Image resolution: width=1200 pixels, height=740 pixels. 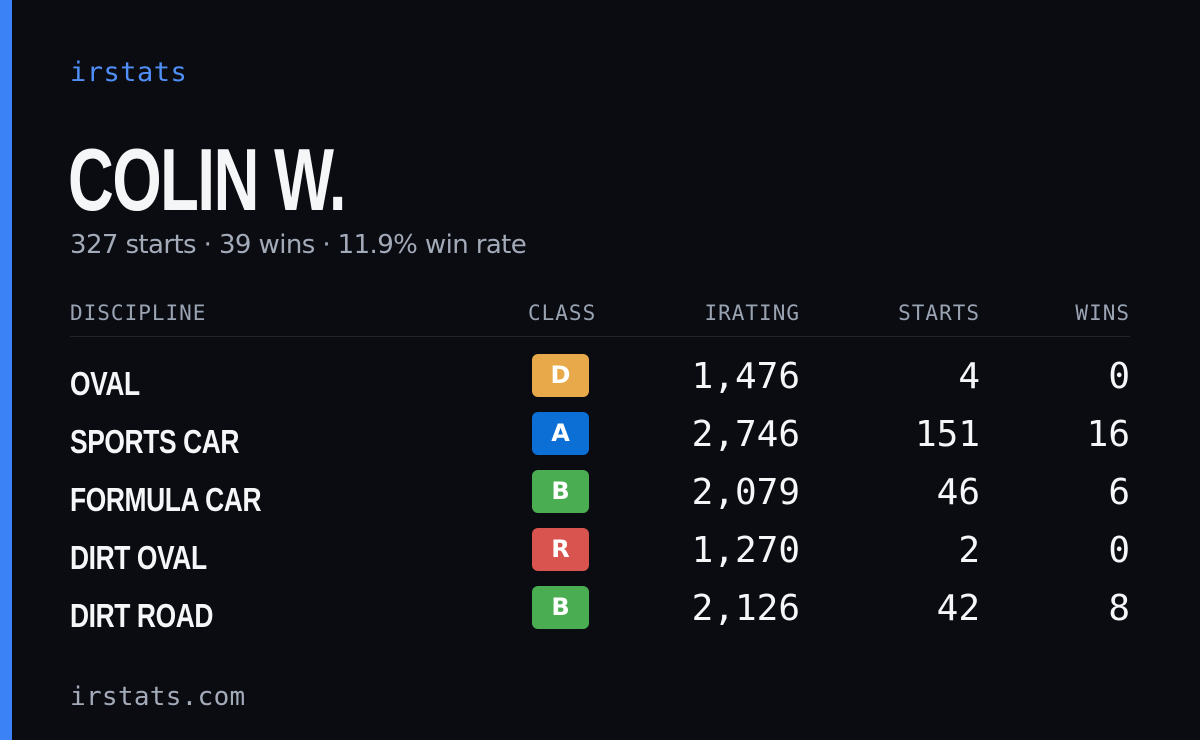 I want to click on starts-value: 151, so click(x=947, y=434).